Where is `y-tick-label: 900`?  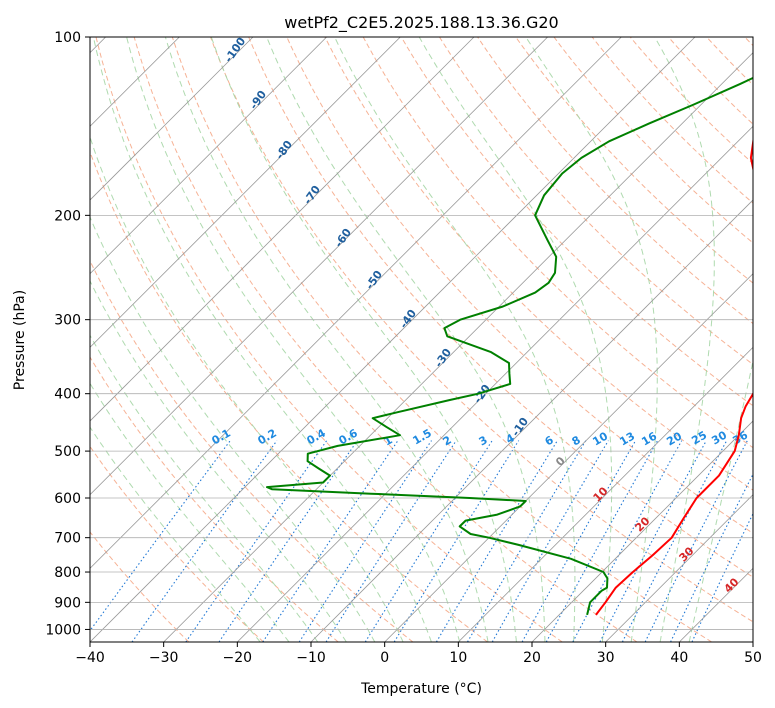
y-tick-label: 900 is located at coordinates (67, 603).